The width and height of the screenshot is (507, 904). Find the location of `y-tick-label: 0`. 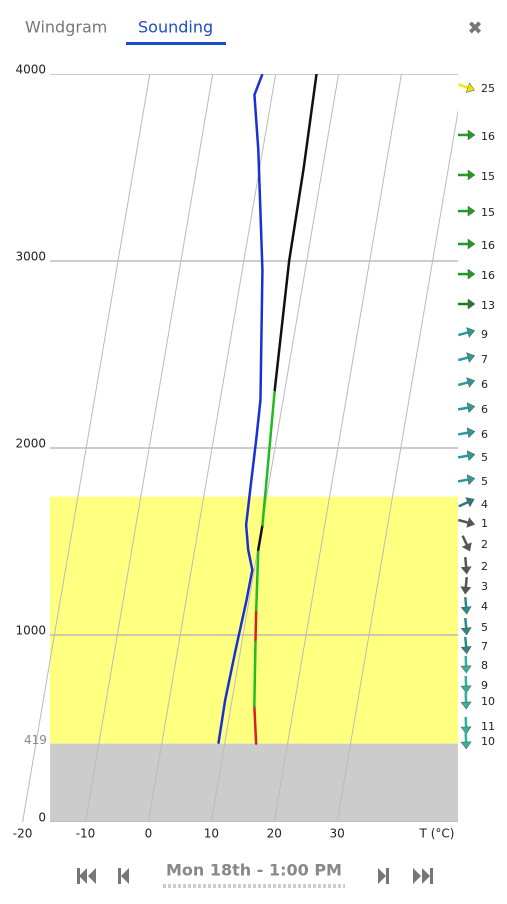

y-tick-label: 0 is located at coordinates (42, 818).